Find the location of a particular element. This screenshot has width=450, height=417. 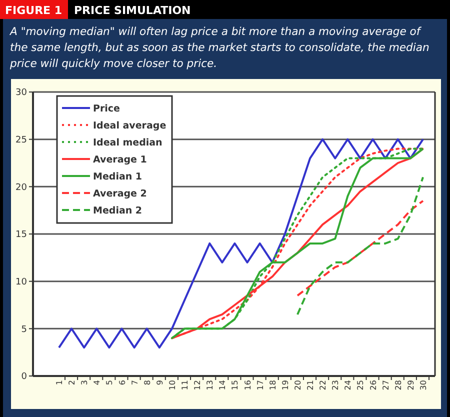

x-tick-label: 22 is located at coordinates (323, 385).